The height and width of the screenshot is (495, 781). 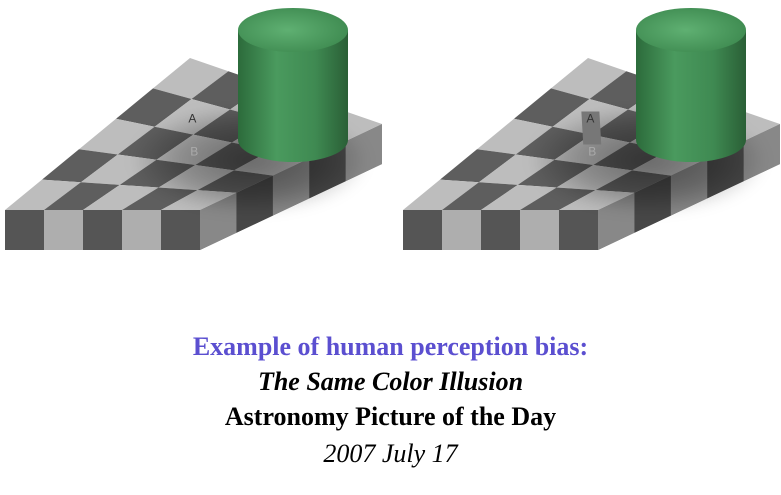 I want to click on caption-line-3: Astronomy Picture of the Day, so click(x=390, y=416).